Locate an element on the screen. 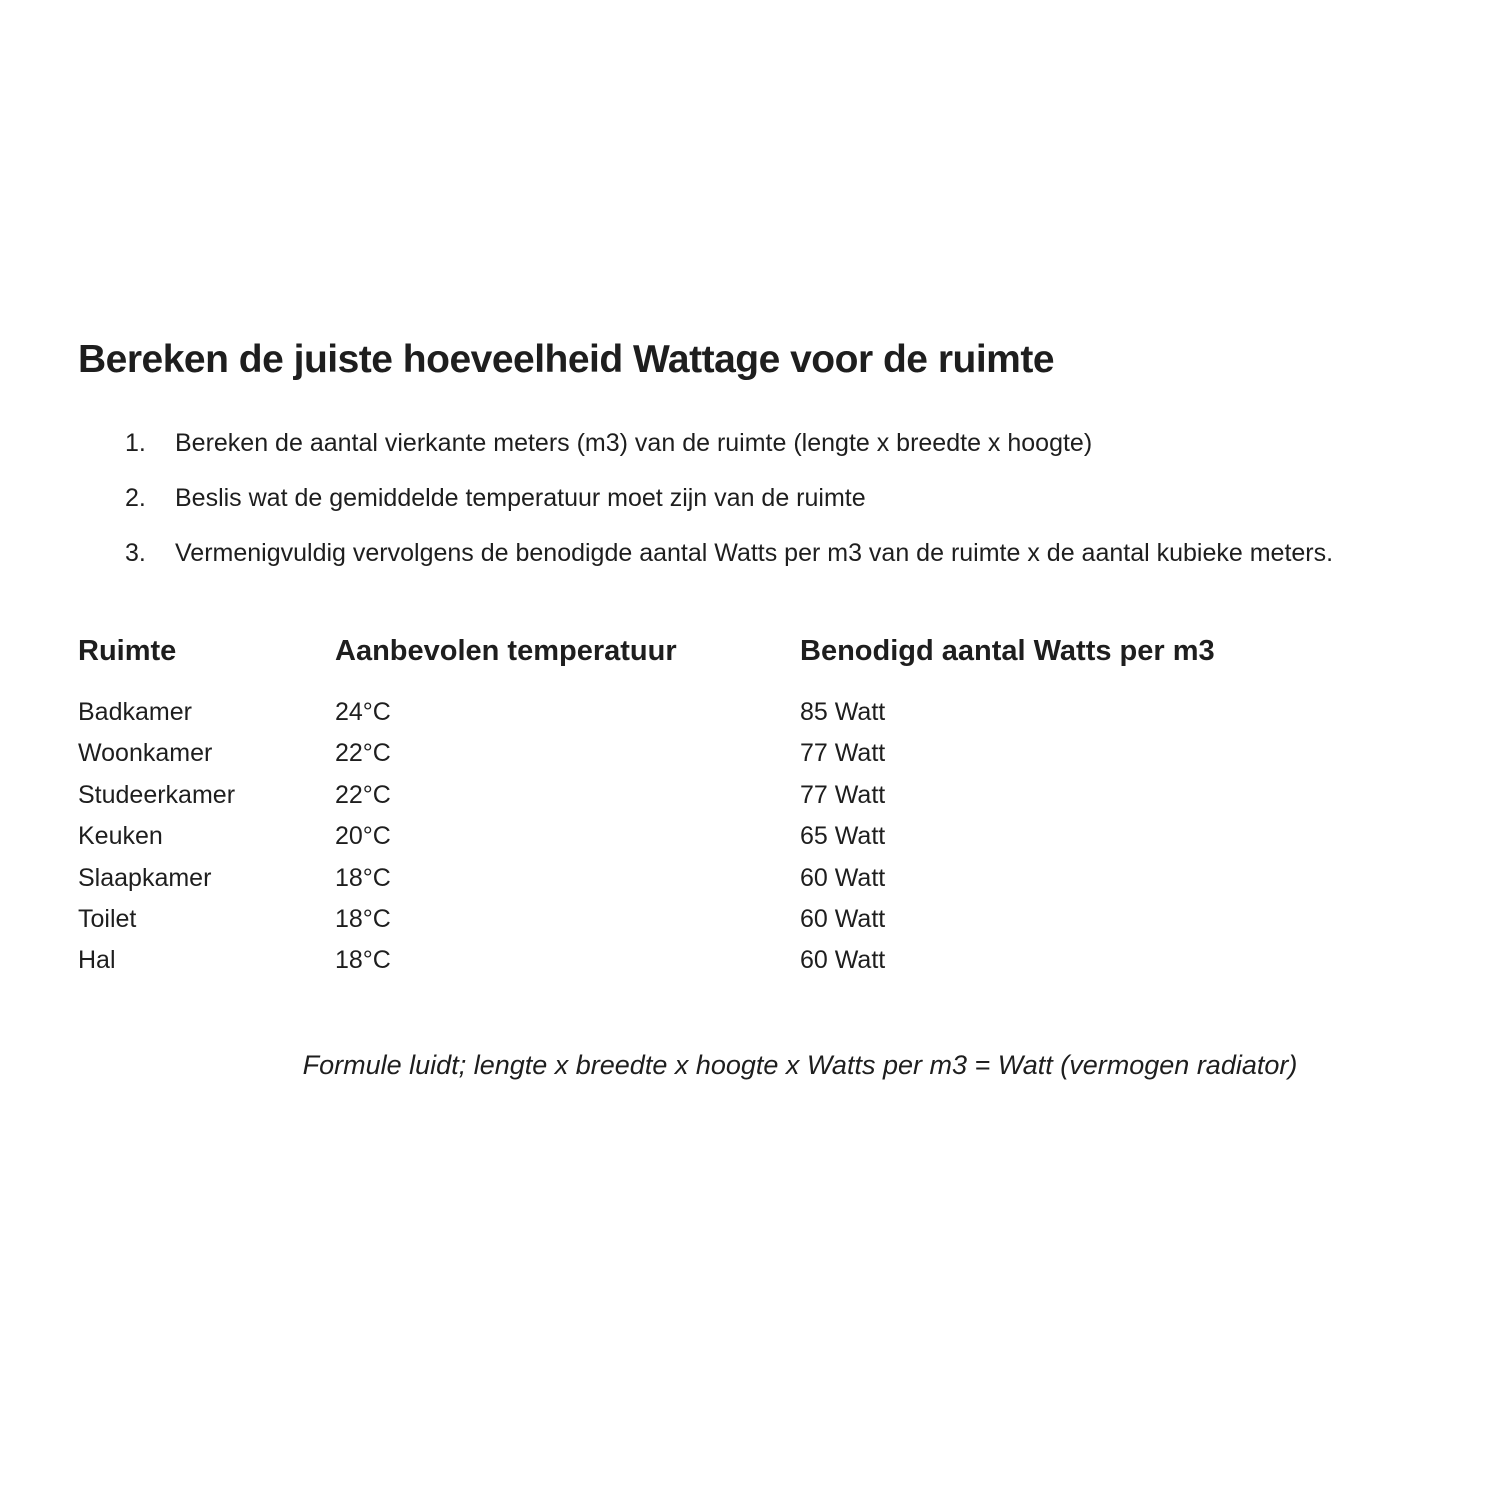 The width and height of the screenshot is (1500, 1500). table-header-ruimte: Ruimte is located at coordinates (127, 651).